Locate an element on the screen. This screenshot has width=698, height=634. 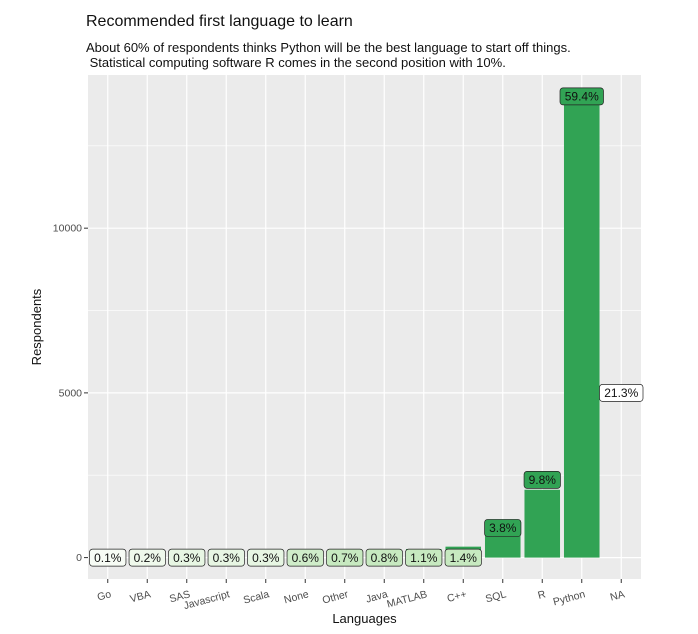
data-label: 9.8% is located at coordinates (542, 479).